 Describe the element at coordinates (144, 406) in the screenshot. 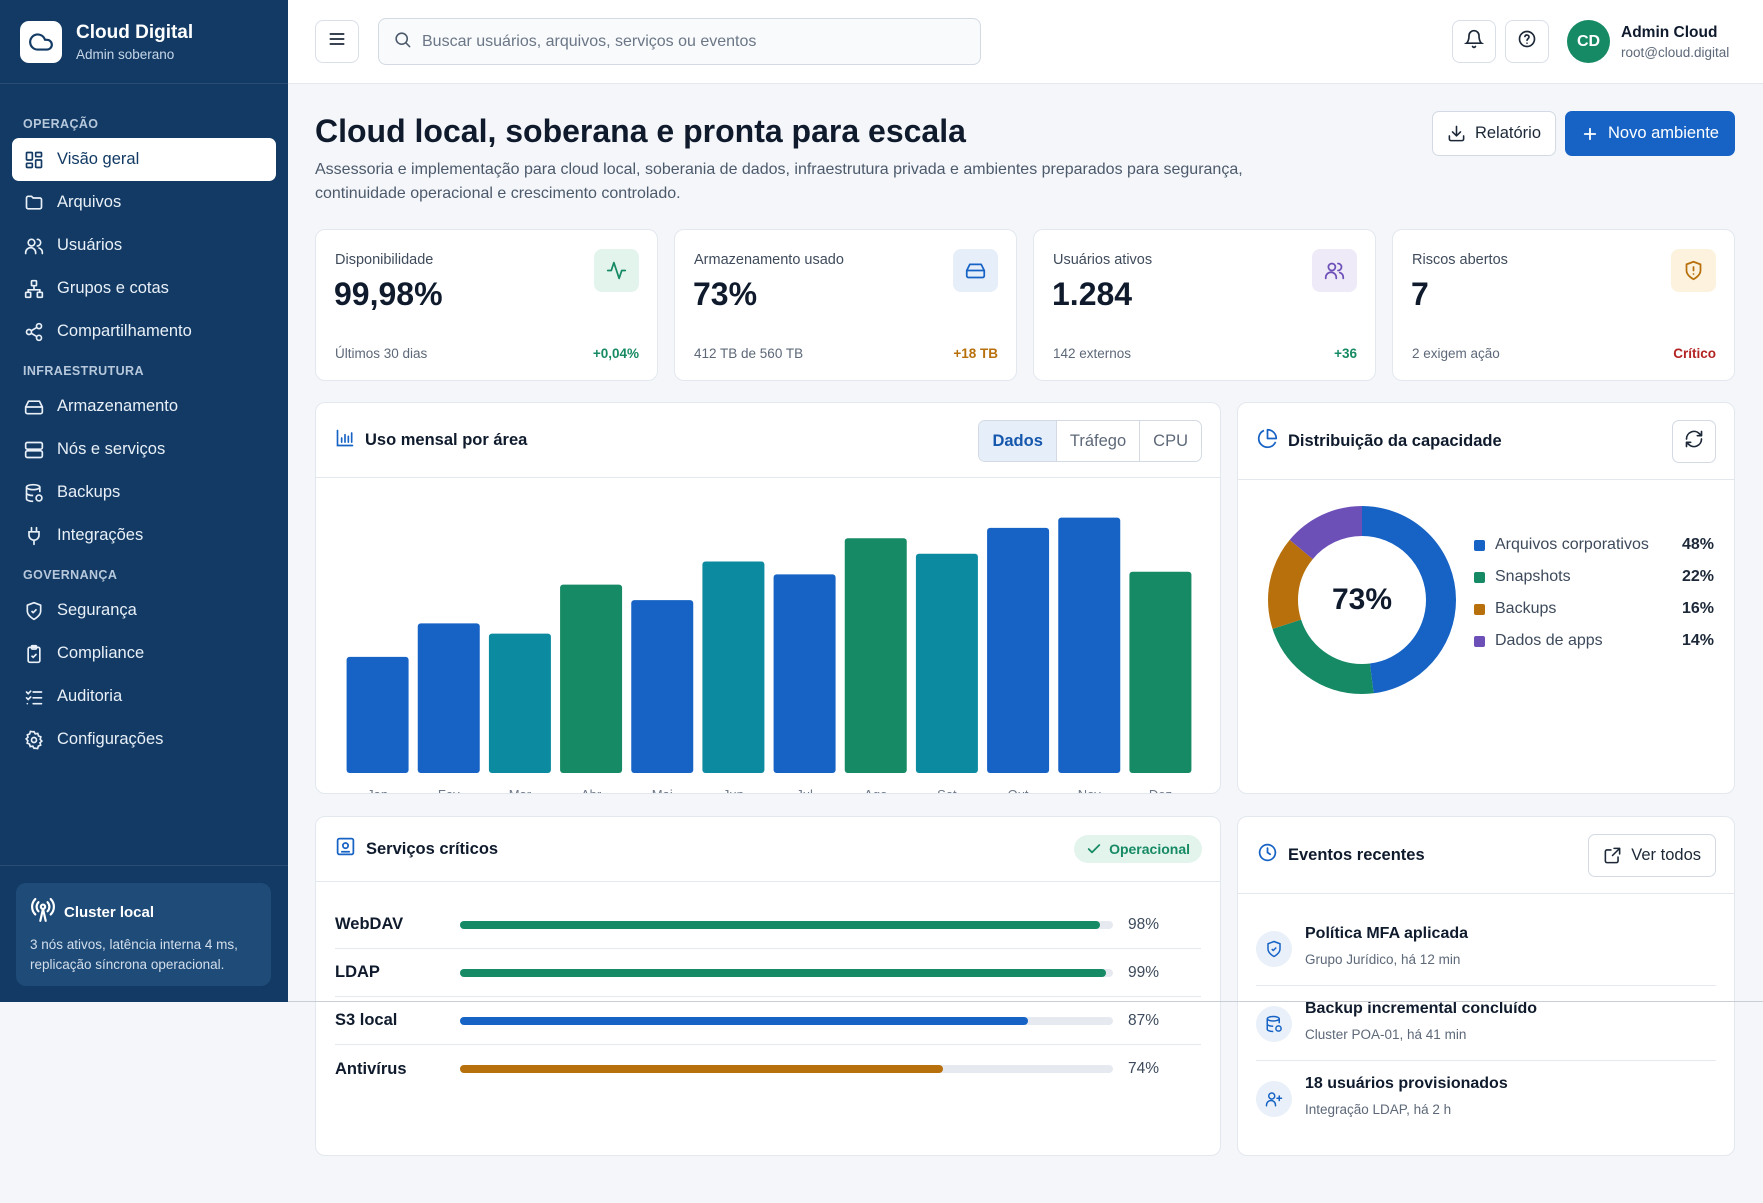

I see `sidebar-item-armazenamento: Armazenamento` at that location.